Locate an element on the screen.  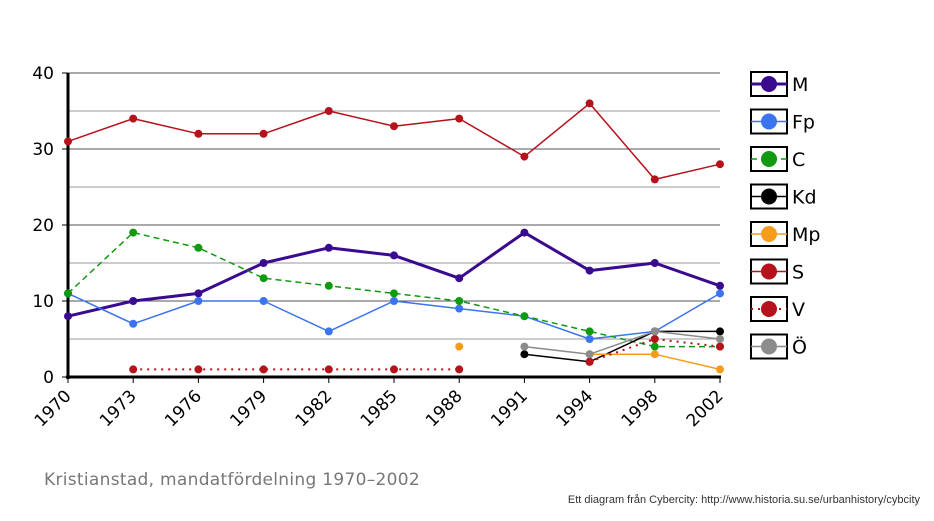
series-M is located at coordinates (394, 274).